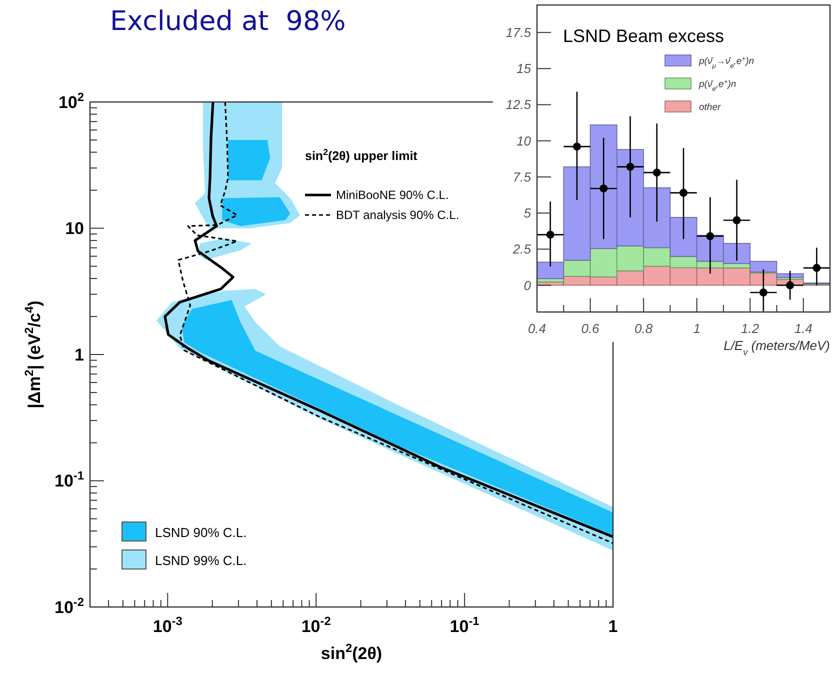  I want to click on y-tick-label: 0, so click(528, 285).